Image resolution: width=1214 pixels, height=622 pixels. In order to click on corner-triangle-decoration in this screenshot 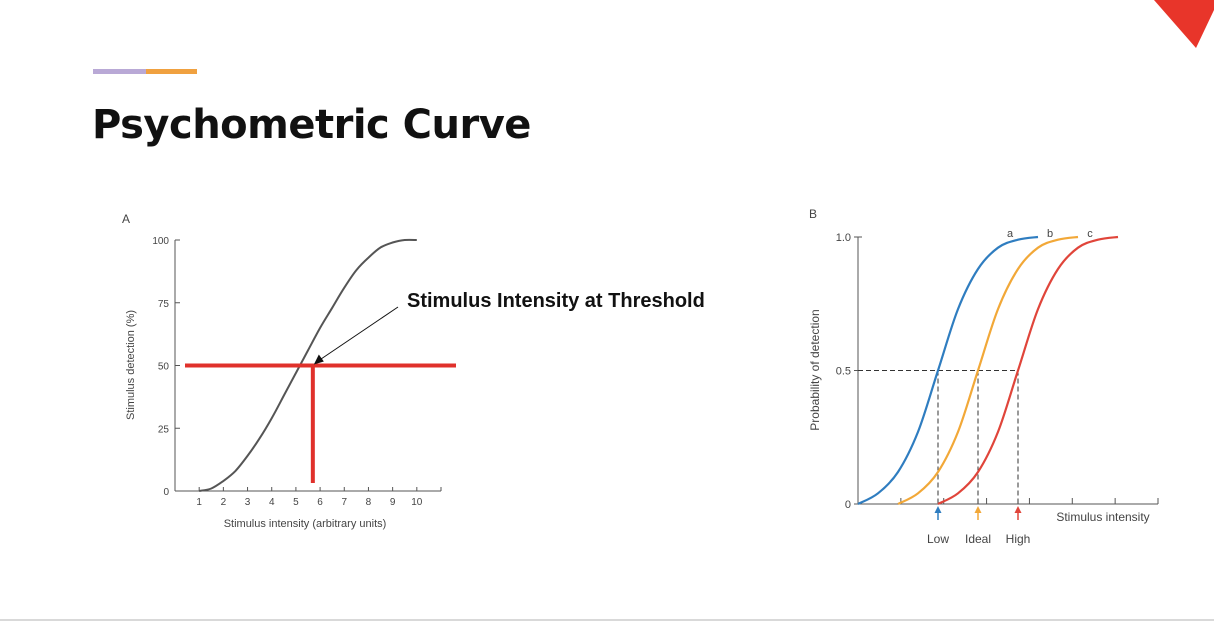, I will do `click(1184, 24)`.